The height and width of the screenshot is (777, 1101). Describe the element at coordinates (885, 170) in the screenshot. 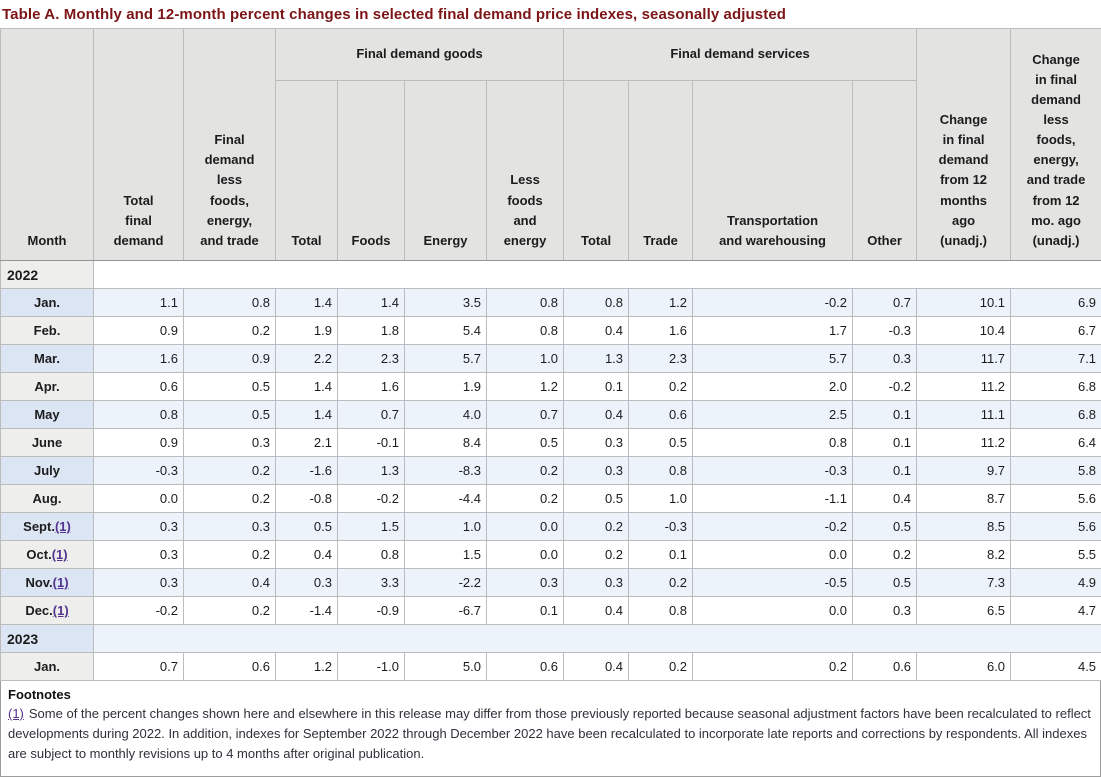

I see `col-header-services-other: Other` at that location.